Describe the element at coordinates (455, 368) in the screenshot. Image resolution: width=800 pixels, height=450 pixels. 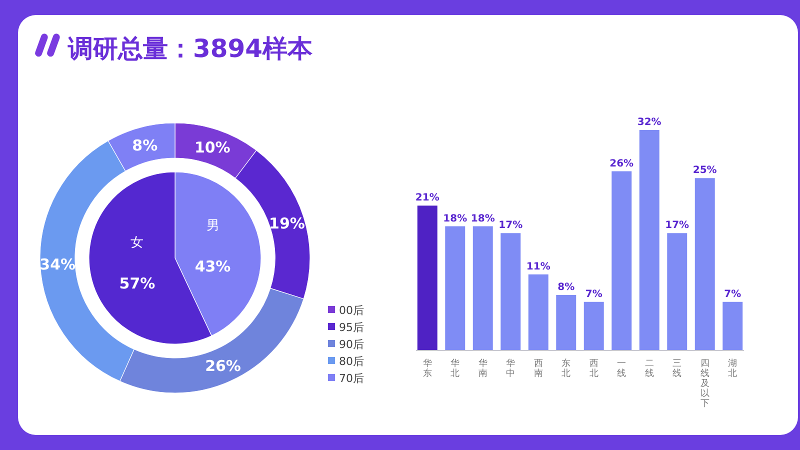
I see `x-tick-label: 华北` at that location.